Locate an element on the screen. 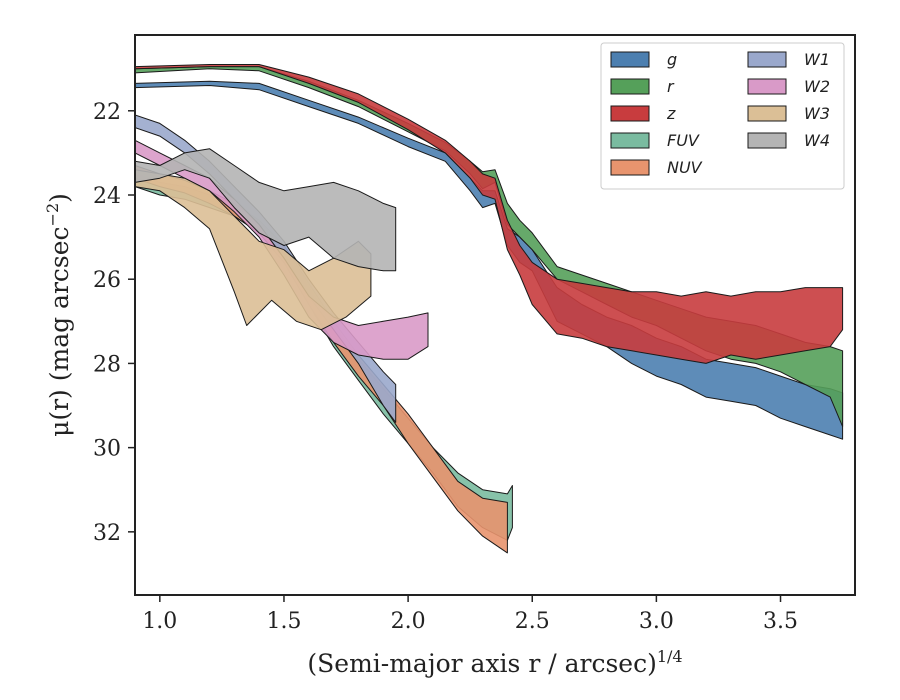  legend-item-r: r is located at coordinates (642, 86).